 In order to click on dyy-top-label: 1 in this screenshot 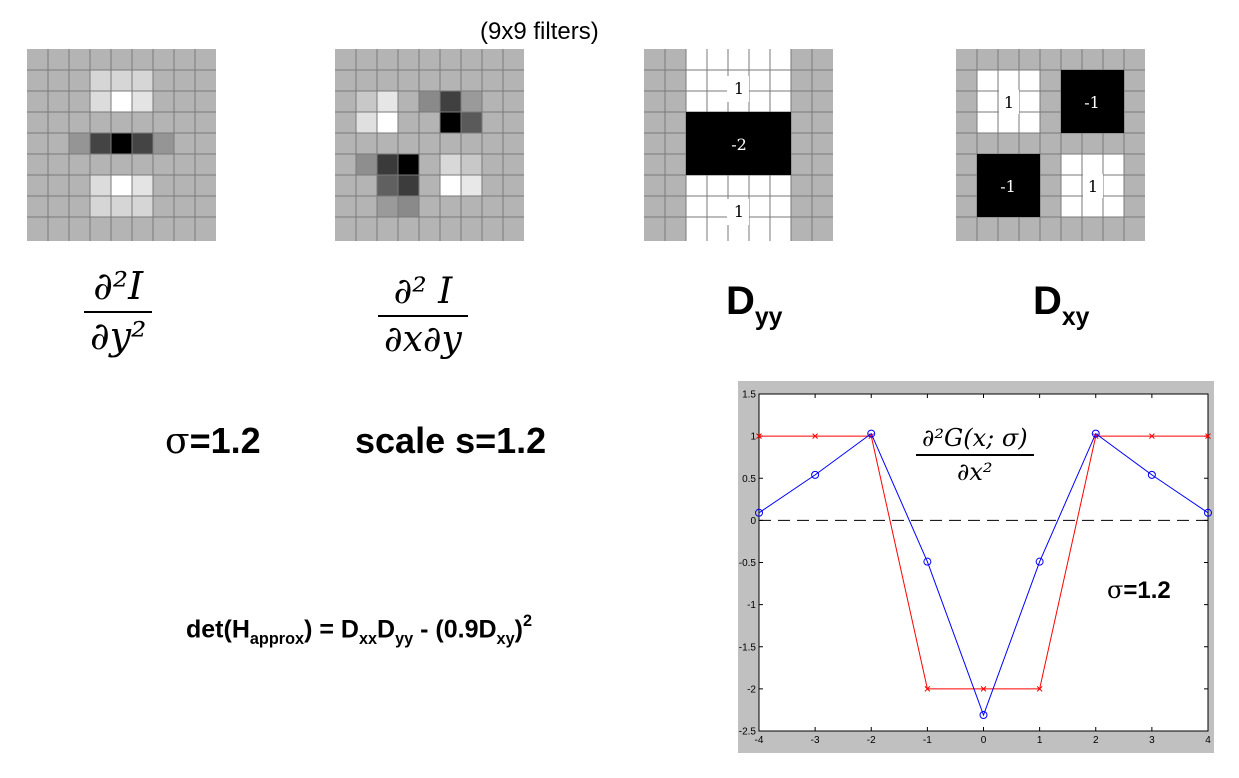, I will do `click(739, 88)`.